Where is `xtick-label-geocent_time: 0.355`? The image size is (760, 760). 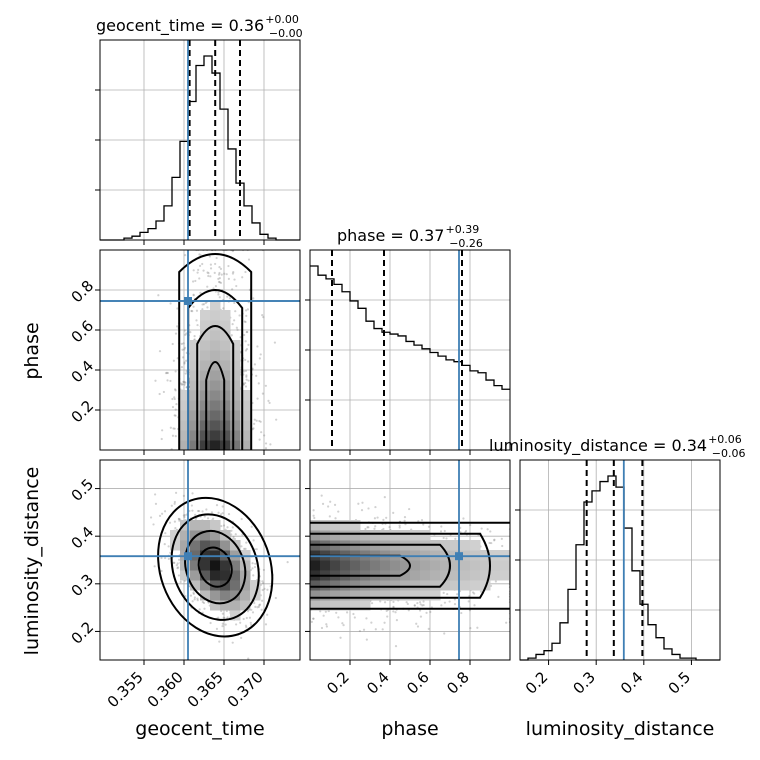
xtick-label-geocent_time: 0.355 is located at coordinates (125, 689).